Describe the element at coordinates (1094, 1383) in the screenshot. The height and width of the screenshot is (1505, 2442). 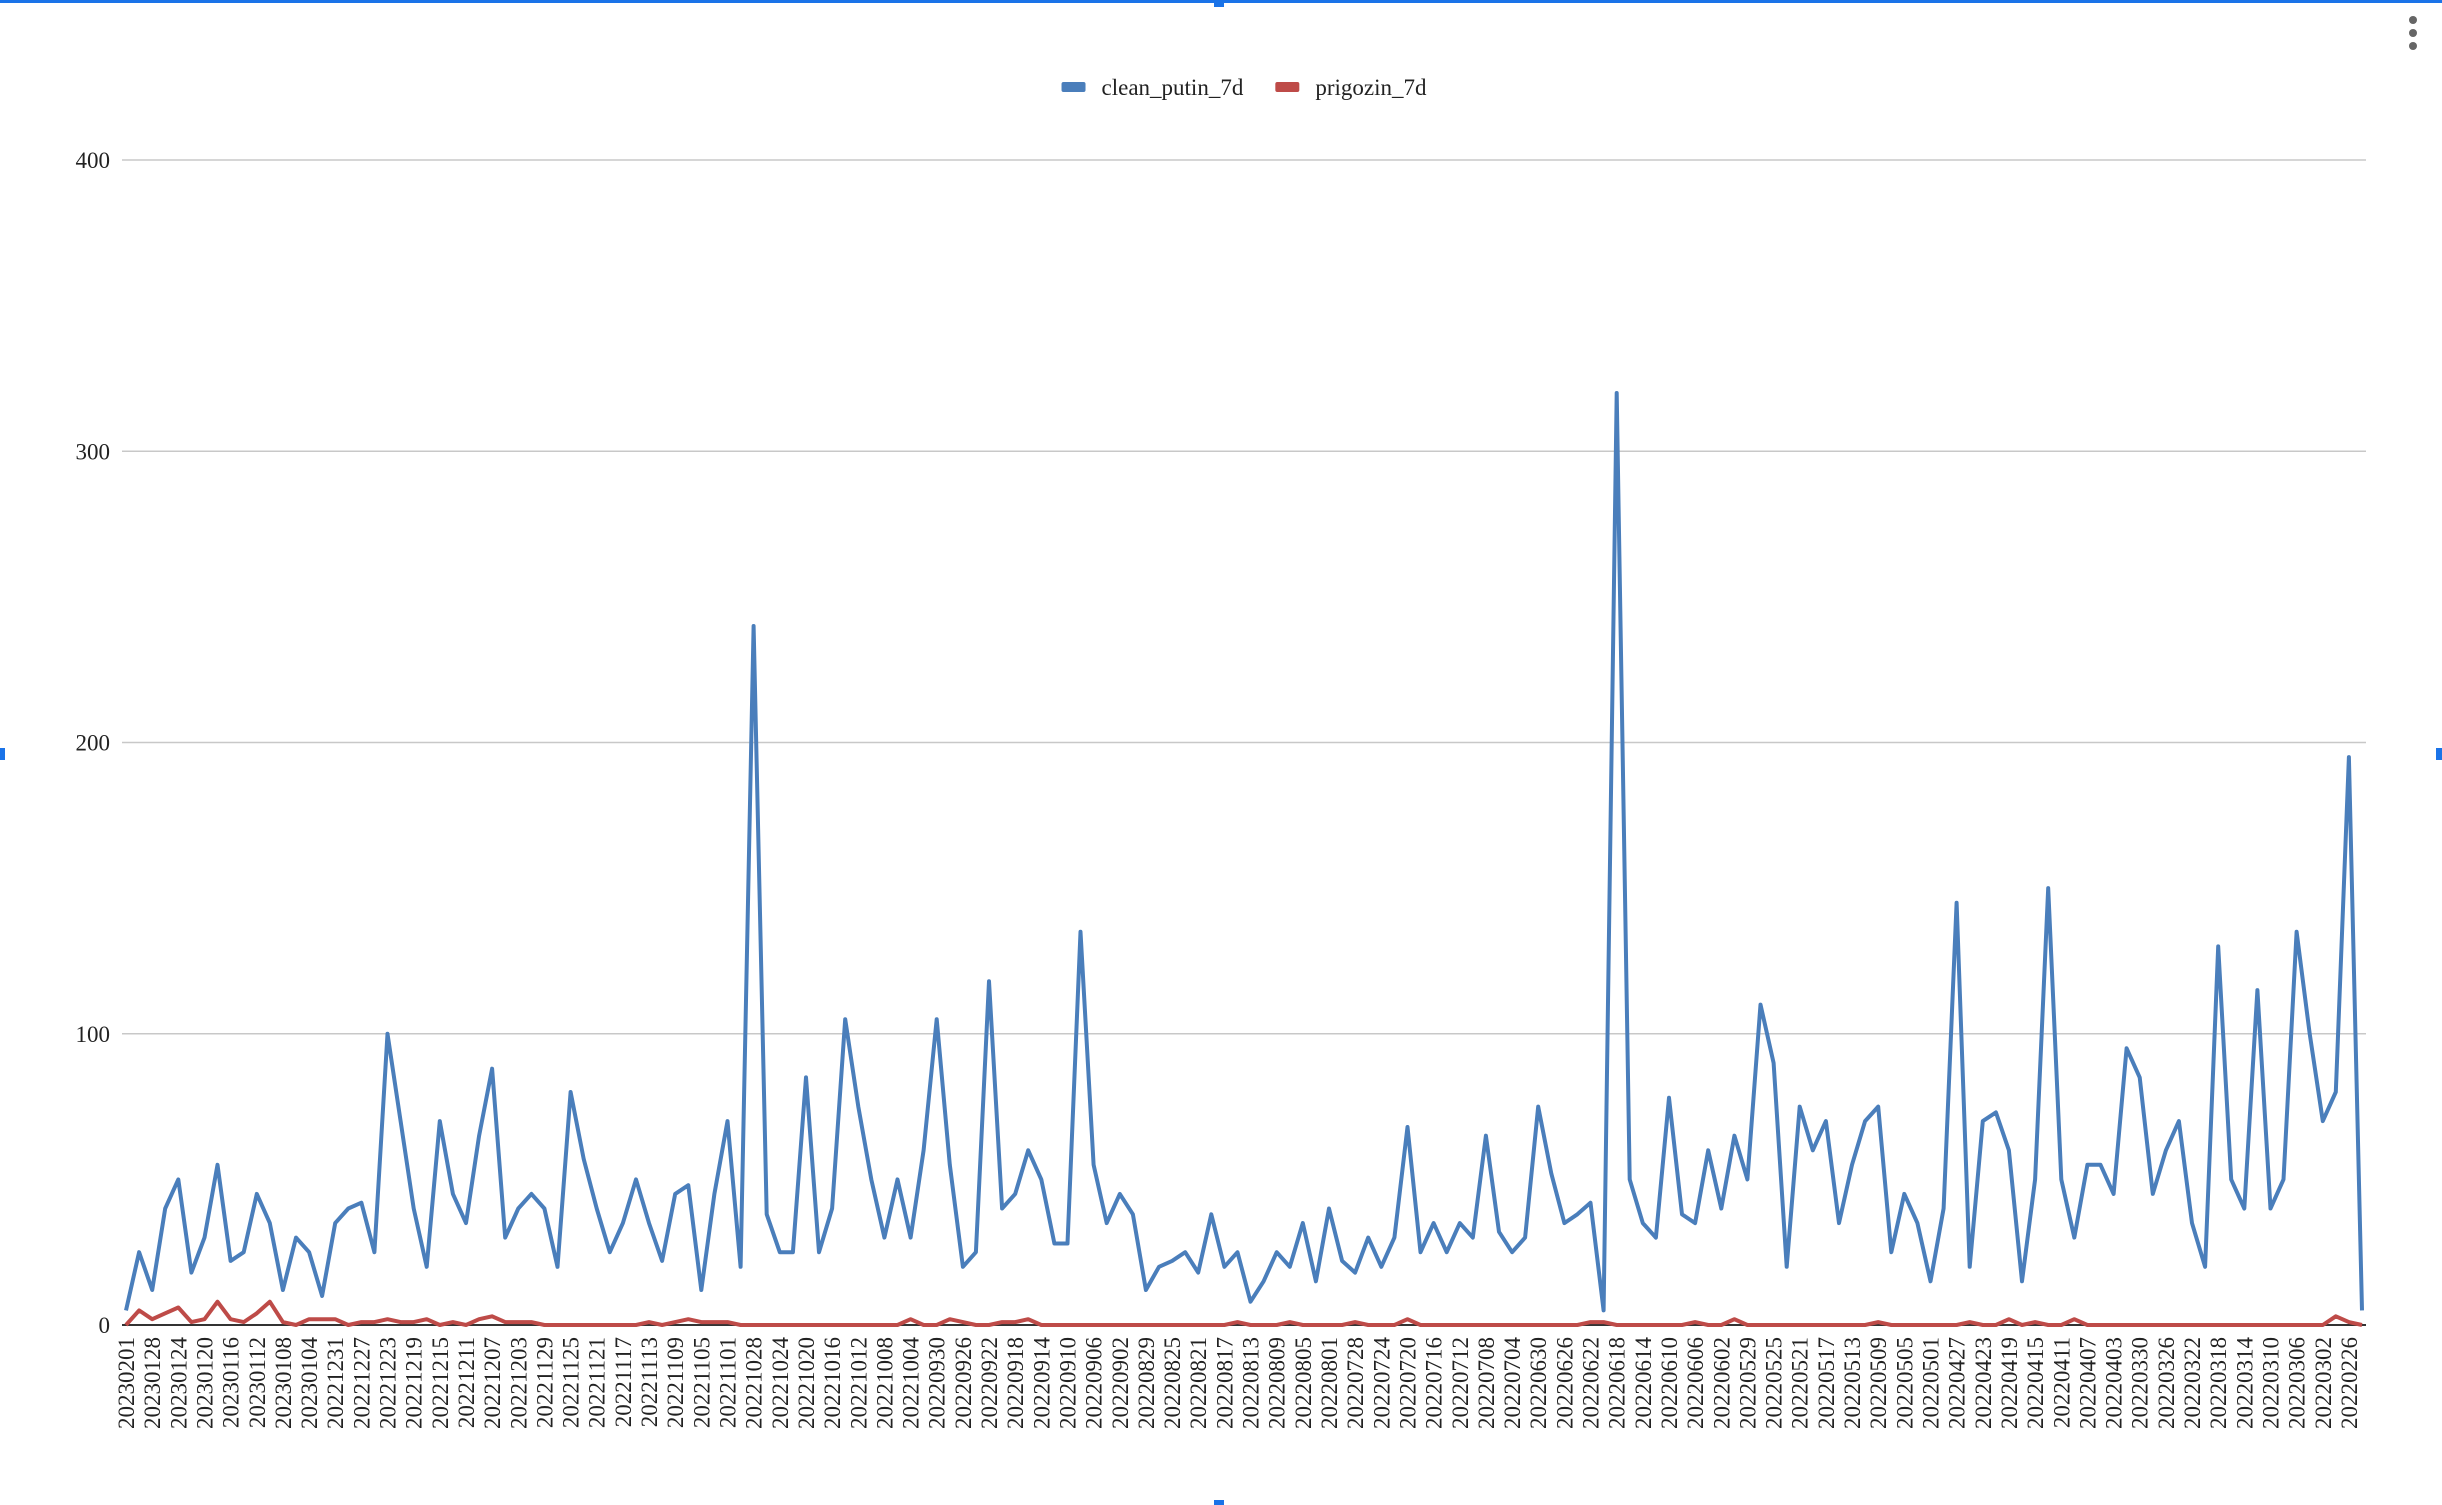
I see `x-tick-label: 20220906` at that location.